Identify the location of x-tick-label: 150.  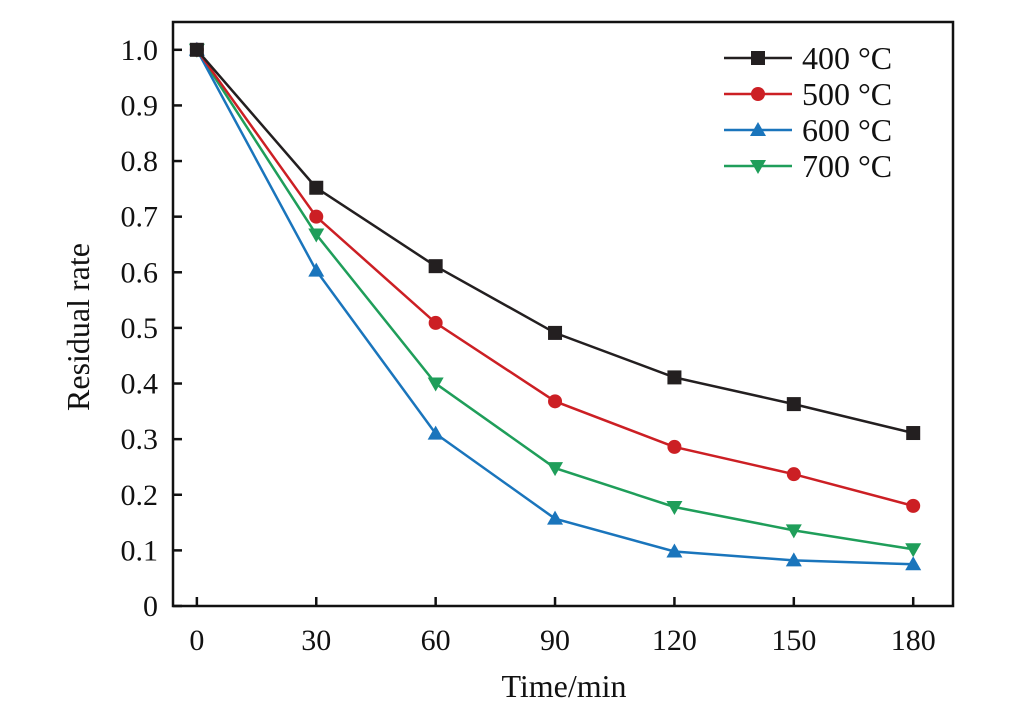
(793, 640).